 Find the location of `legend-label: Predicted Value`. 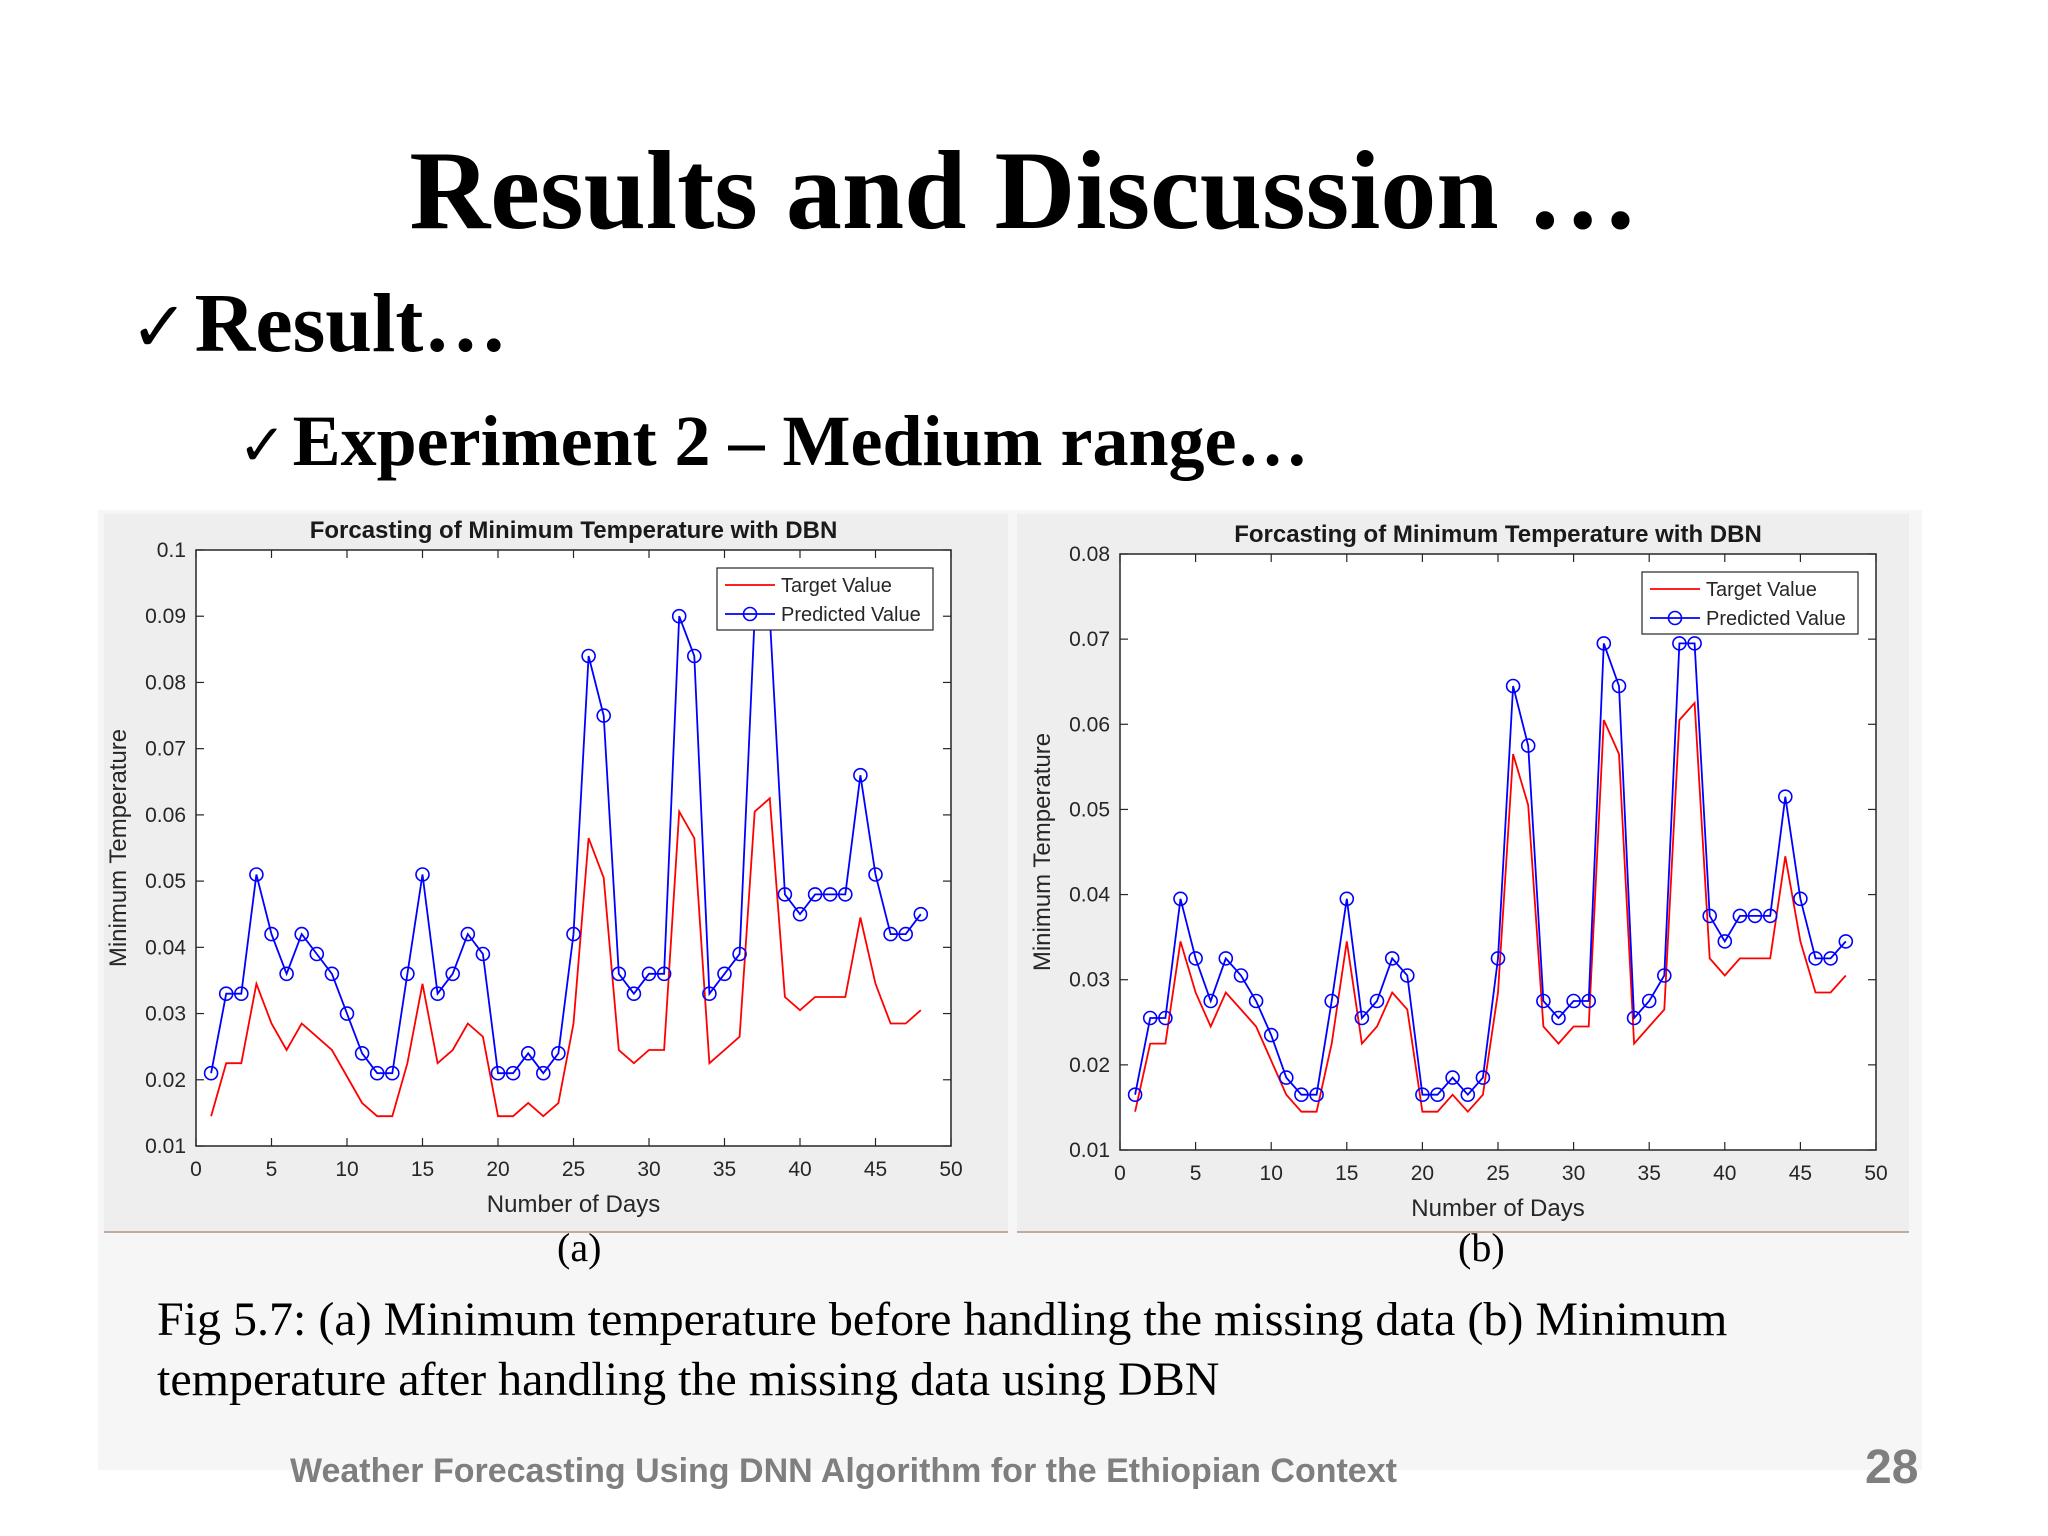

legend-label: Predicted Value is located at coordinates (851, 615).